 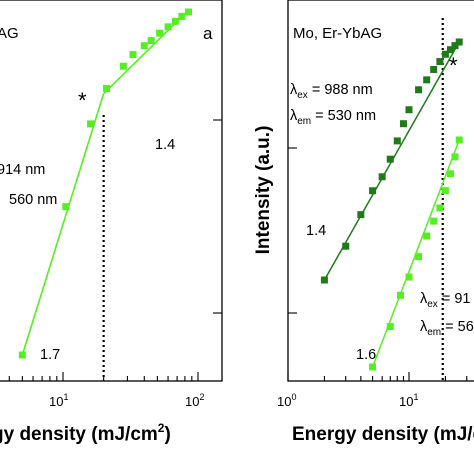 What do you see at coordinates (263, 190) in the screenshot?
I see `y-axis-label-right: Intensity (a.u.)` at bounding box center [263, 190].